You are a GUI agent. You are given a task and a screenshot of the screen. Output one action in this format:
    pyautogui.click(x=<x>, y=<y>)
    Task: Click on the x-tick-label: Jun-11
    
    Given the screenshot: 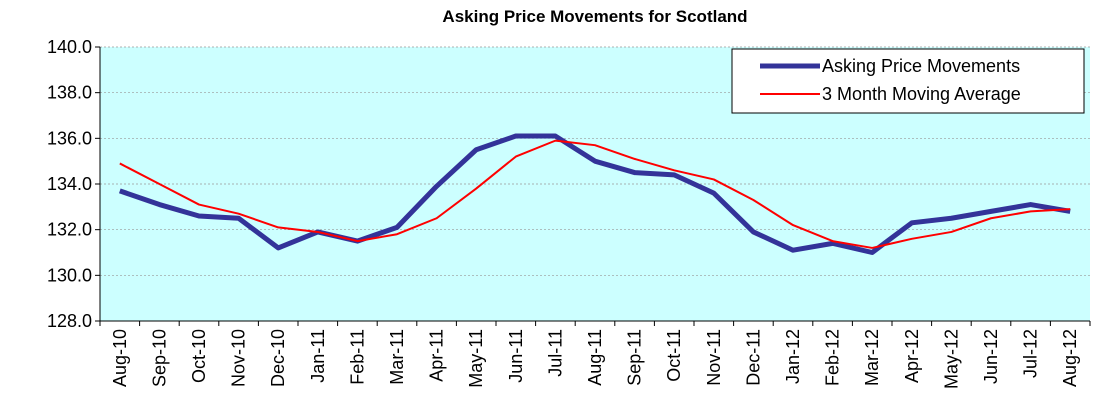 What is the action you would take?
    pyautogui.click(x=516, y=356)
    